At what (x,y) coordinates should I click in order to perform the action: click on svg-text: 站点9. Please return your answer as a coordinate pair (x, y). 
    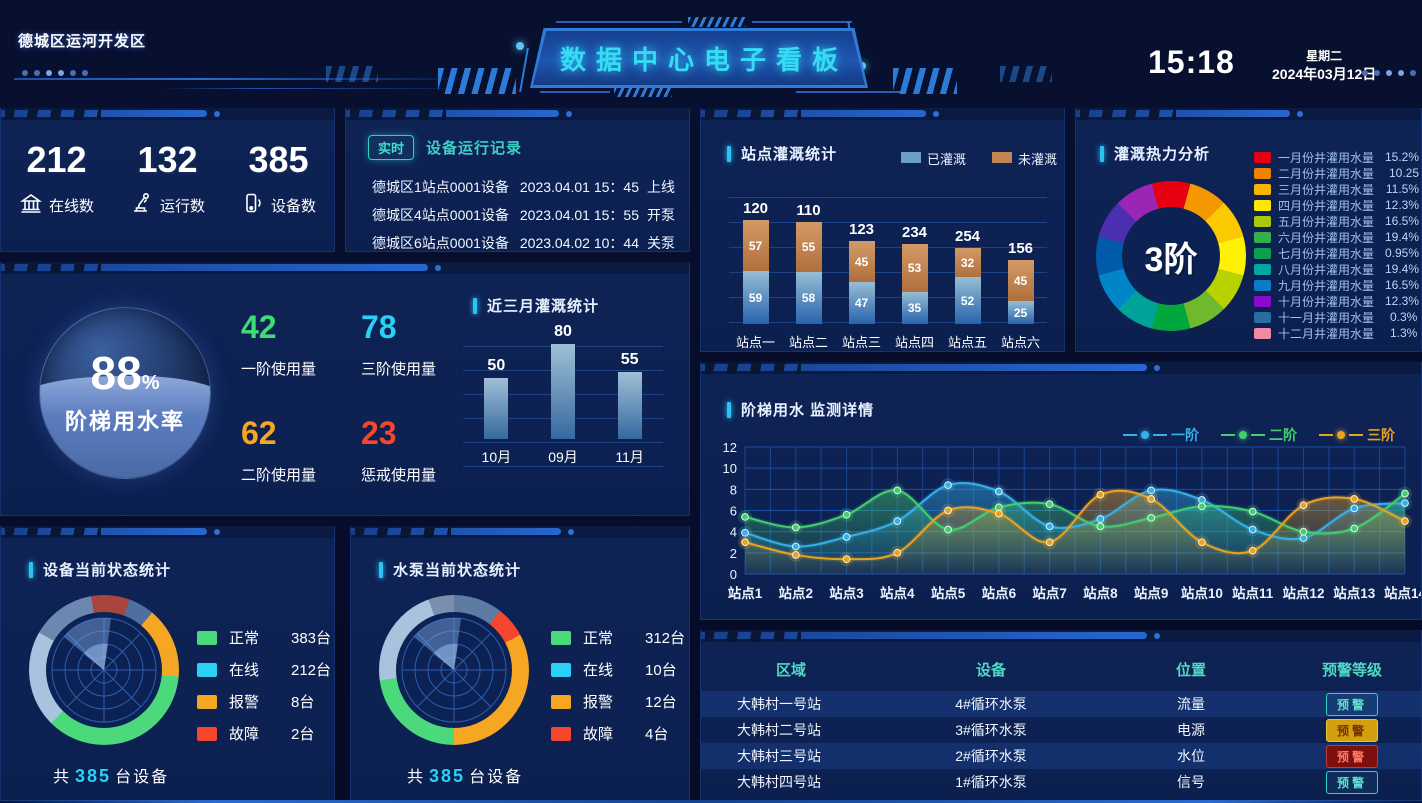
    Looking at the image, I should click on (1151, 593).